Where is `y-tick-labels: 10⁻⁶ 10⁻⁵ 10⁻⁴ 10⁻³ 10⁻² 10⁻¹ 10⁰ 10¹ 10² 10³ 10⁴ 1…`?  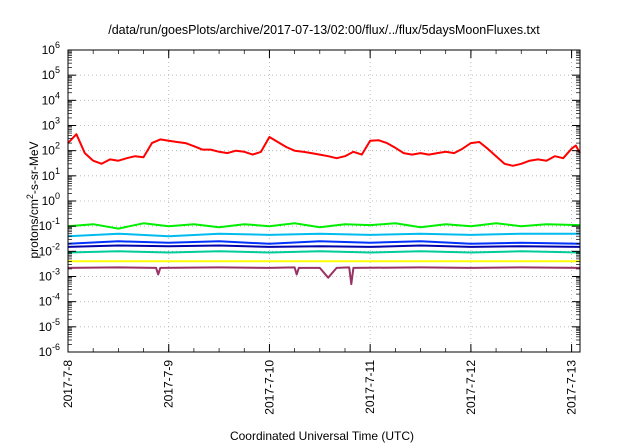
y-tick-labels: 10⁻⁶ 10⁻⁵ 10⁻⁴ 10⁻³ 10⁻² 10⁻¹ 10⁰ 10¹ 10² 10³ 10⁴ 1… is located at coordinates (49, 199).